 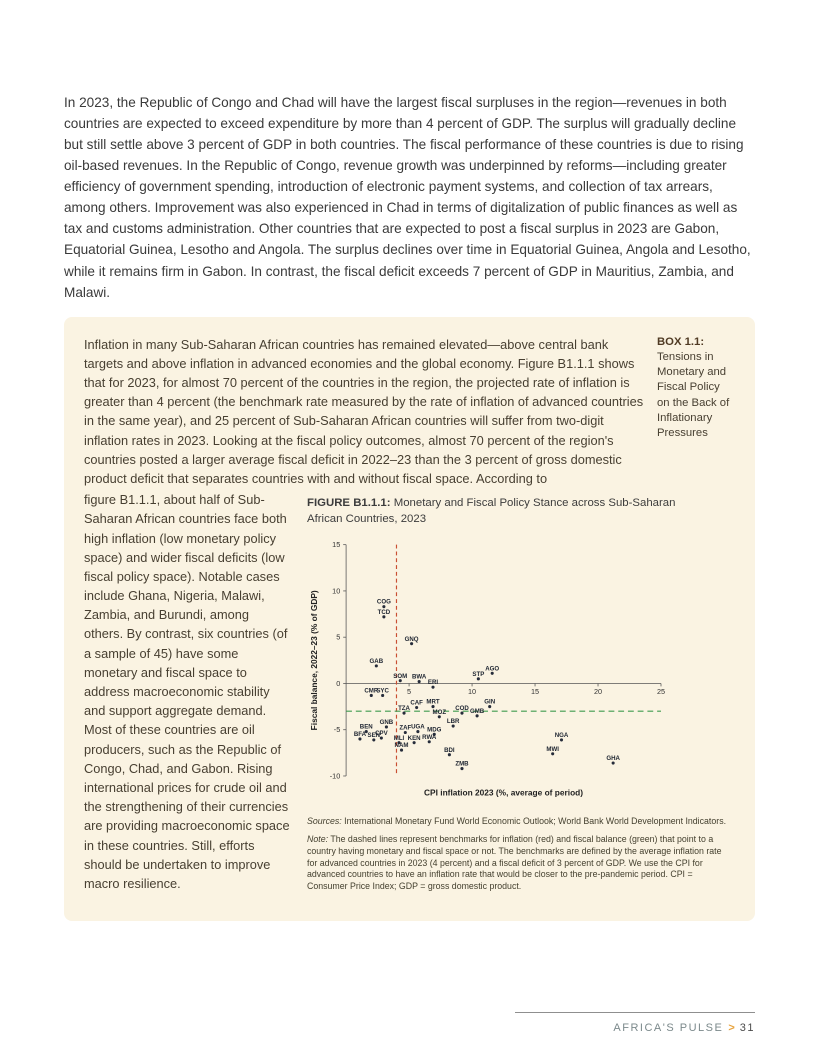 What do you see at coordinates (453, 721) in the screenshot?
I see `svg-text: LBR` at bounding box center [453, 721].